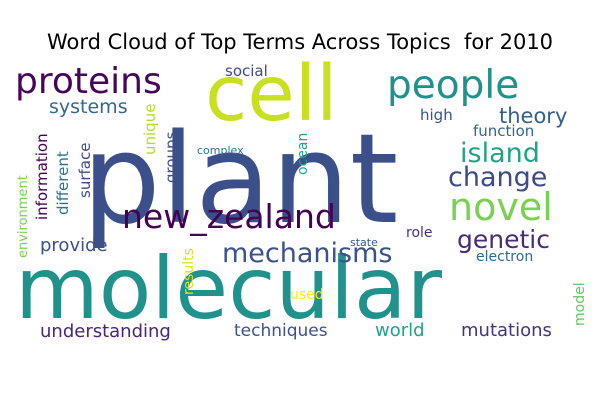  Describe the element at coordinates (105, 331) in the screenshot. I see `word-understanding: understanding` at that location.